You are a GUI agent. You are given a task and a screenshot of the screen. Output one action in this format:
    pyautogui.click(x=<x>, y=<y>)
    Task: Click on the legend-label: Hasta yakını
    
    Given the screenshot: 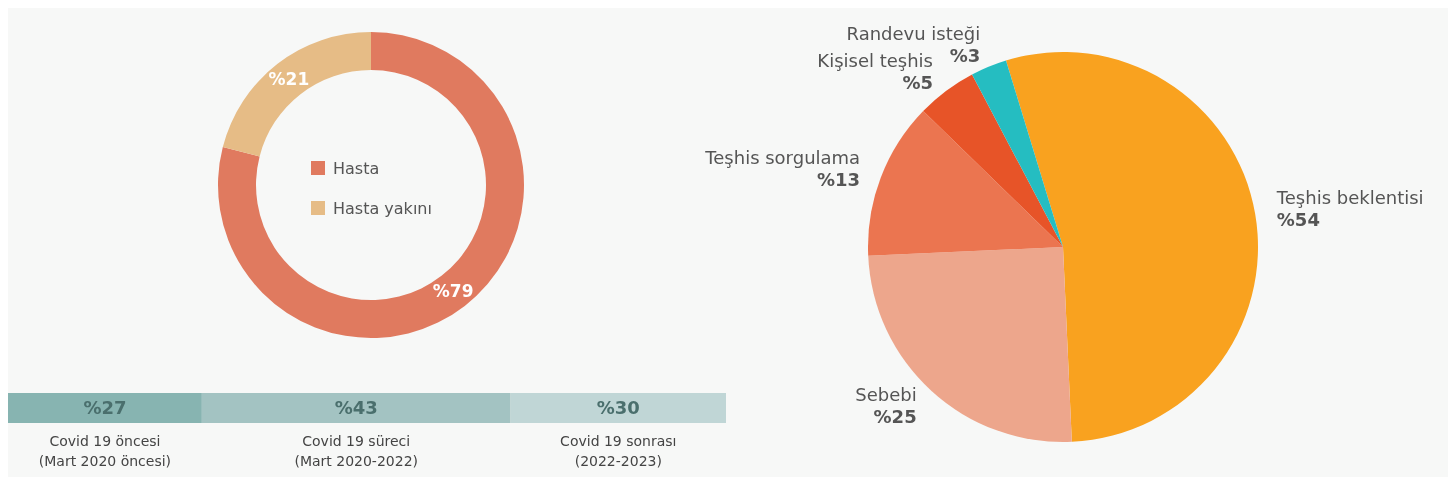 What is the action you would take?
    pyautogui.click(x=382, y=208)
    